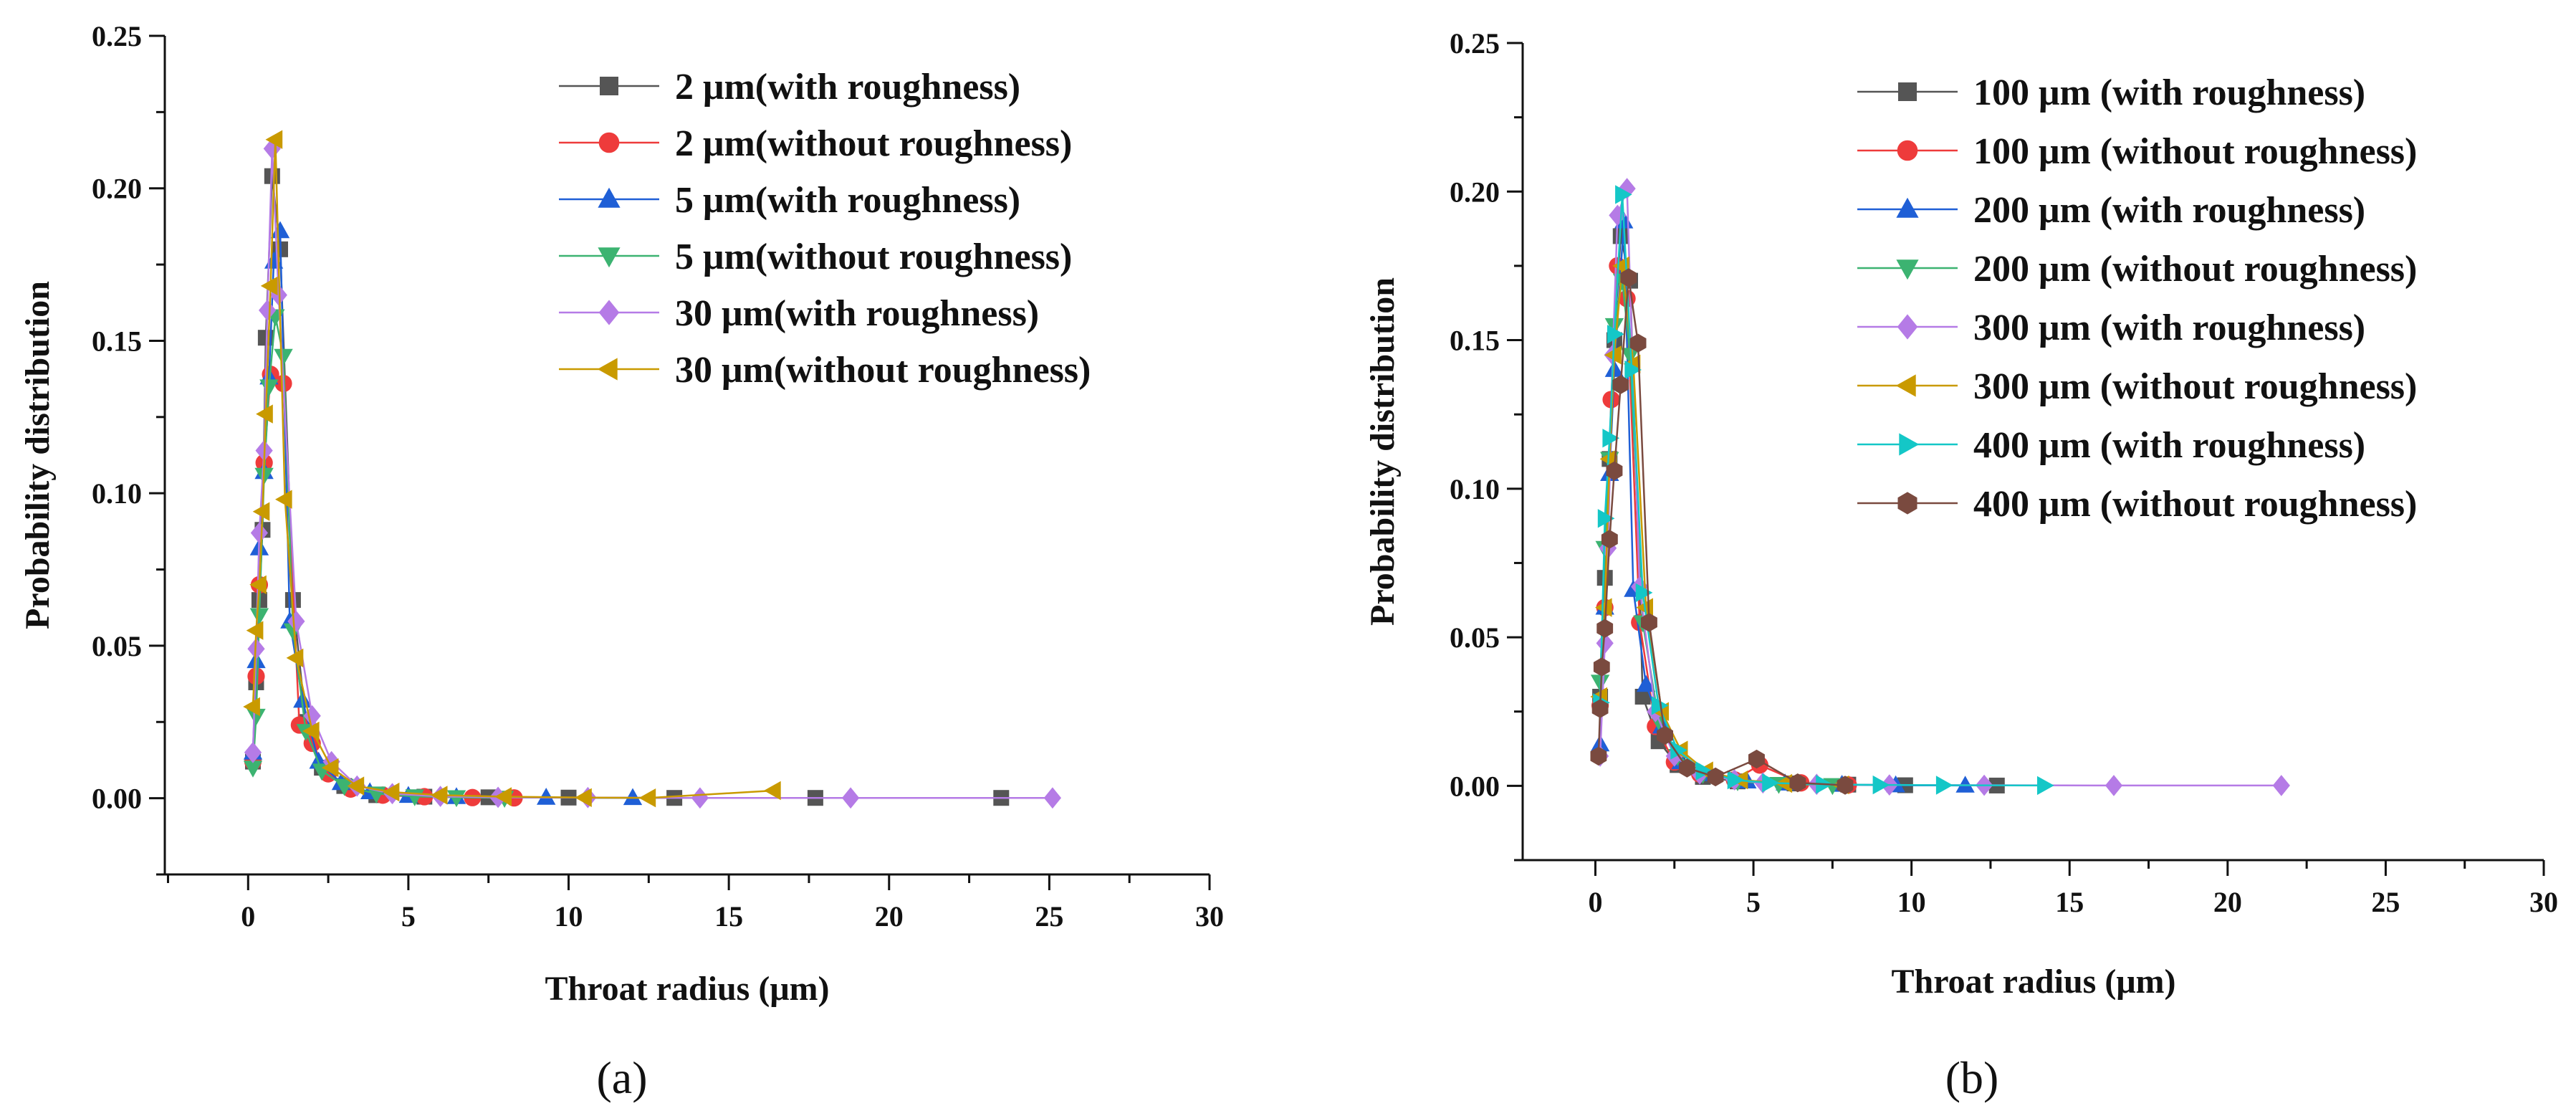  I want to click on legend-label: 5 μm(without roughness), so click(874, 257).